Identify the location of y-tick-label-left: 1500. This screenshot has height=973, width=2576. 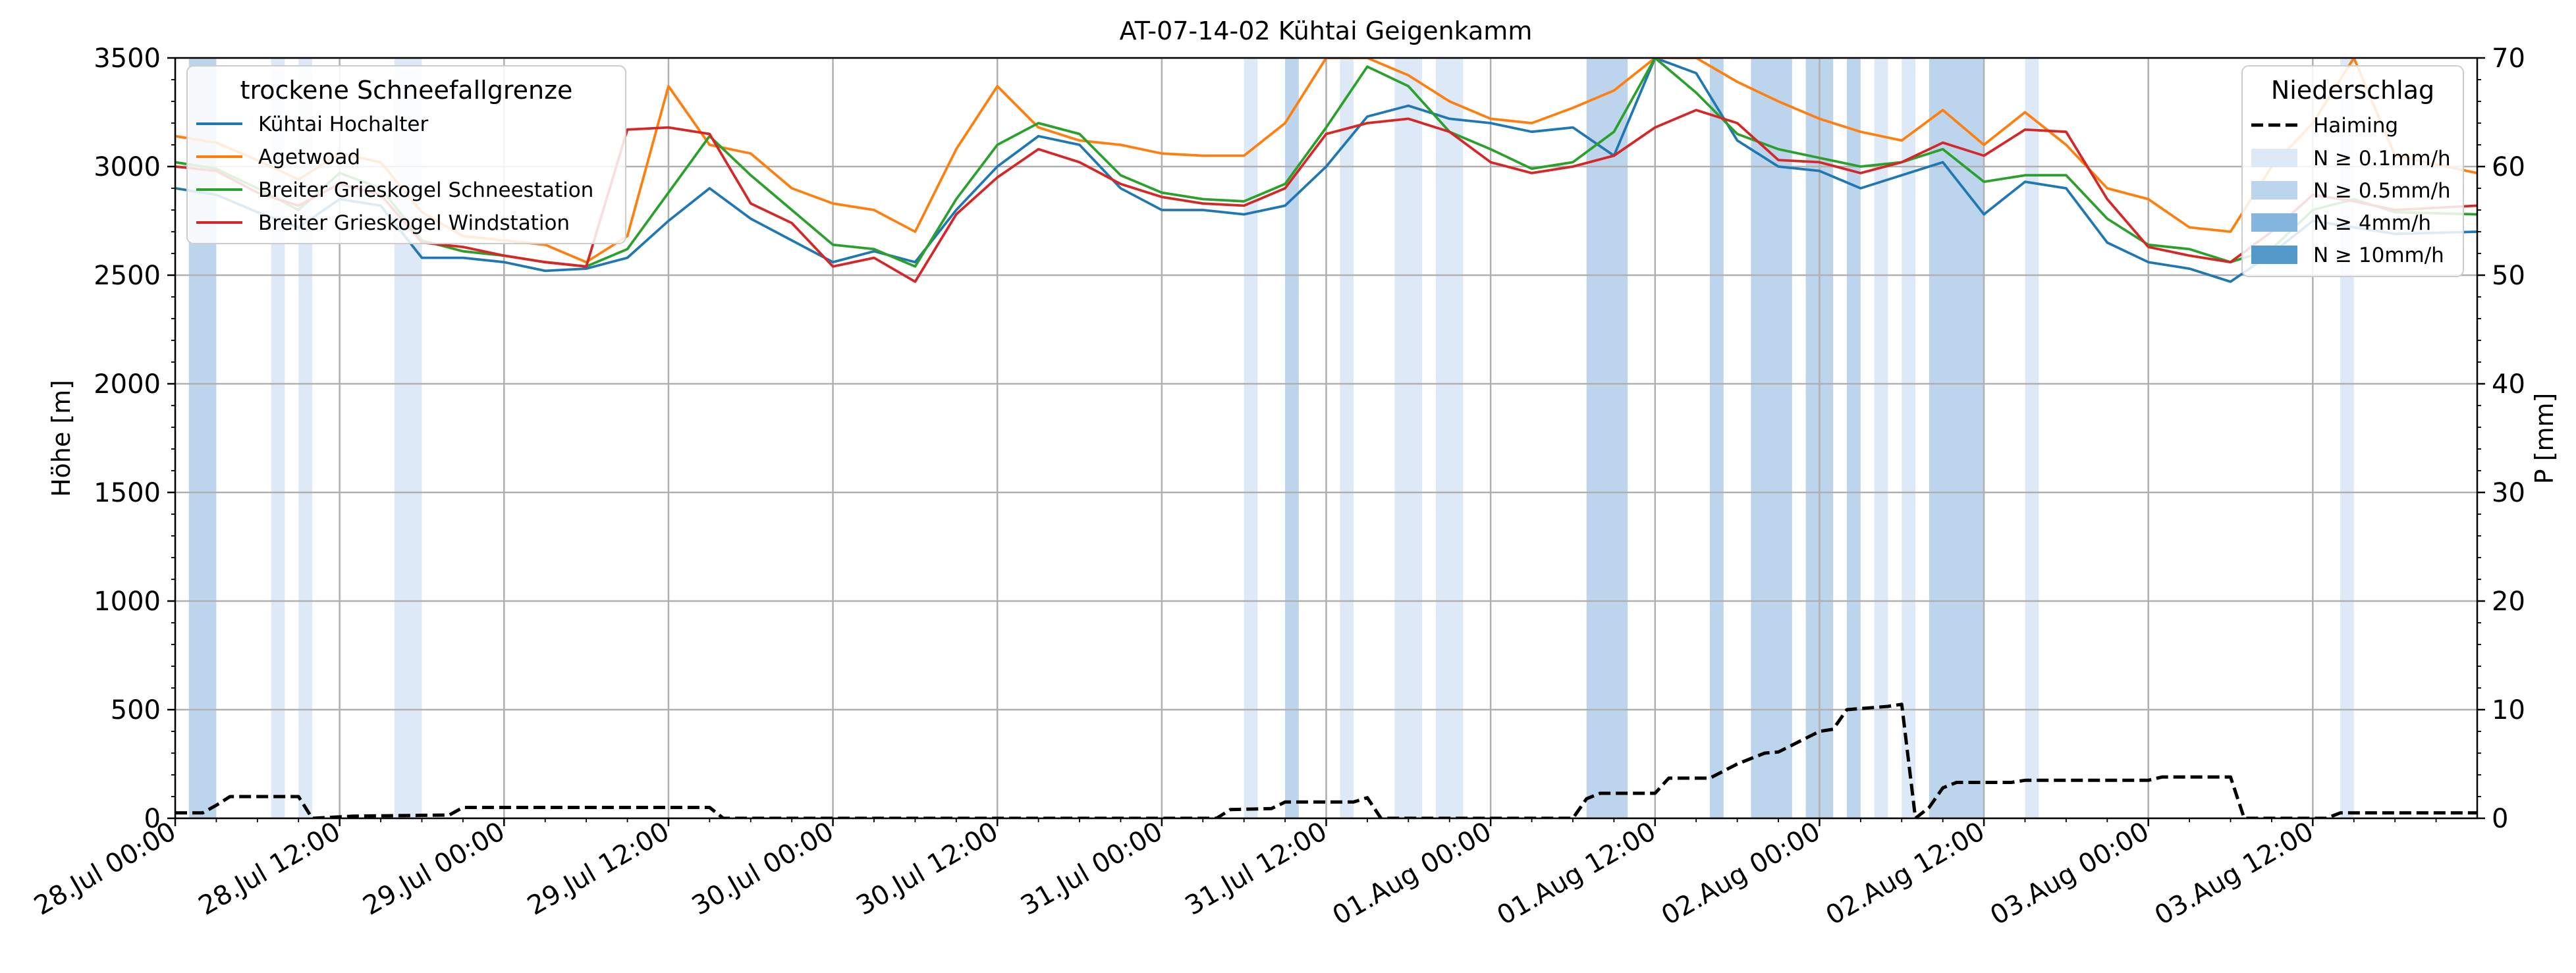
(127, 493).